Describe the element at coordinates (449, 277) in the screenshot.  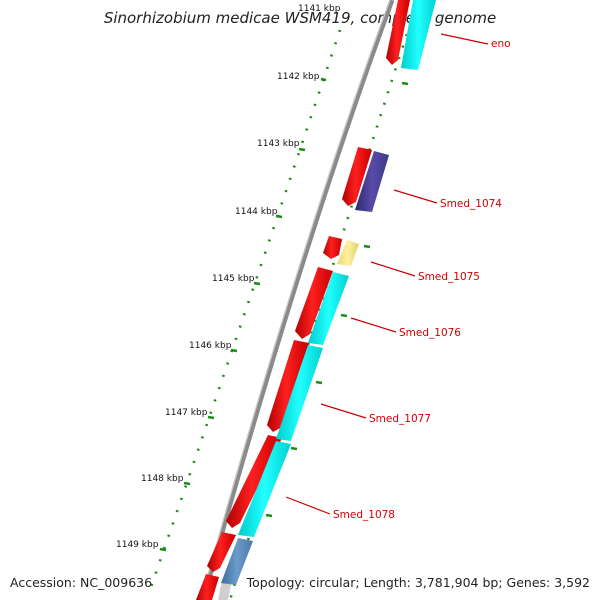
I see `gene-label-smed-1075: Smed_1075` at that location.